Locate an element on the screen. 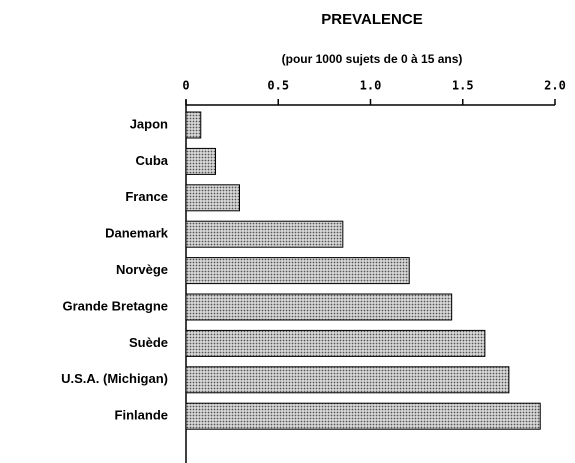 This screenshot has height=463, width=575. x-tick-label: 1.0 is located at coordinates (371, 86).